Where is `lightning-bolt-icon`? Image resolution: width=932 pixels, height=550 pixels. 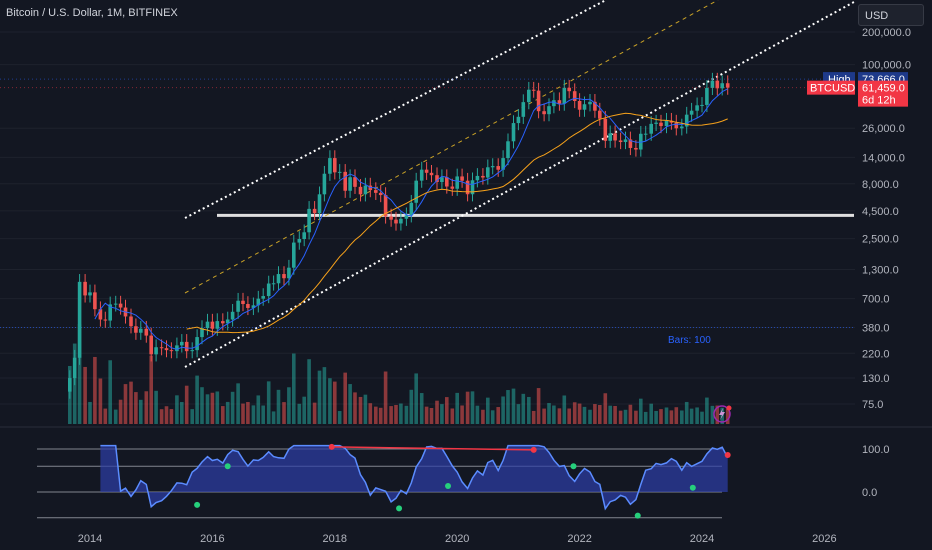 lightning-bolt-icon is located at coordinates (722, 414).